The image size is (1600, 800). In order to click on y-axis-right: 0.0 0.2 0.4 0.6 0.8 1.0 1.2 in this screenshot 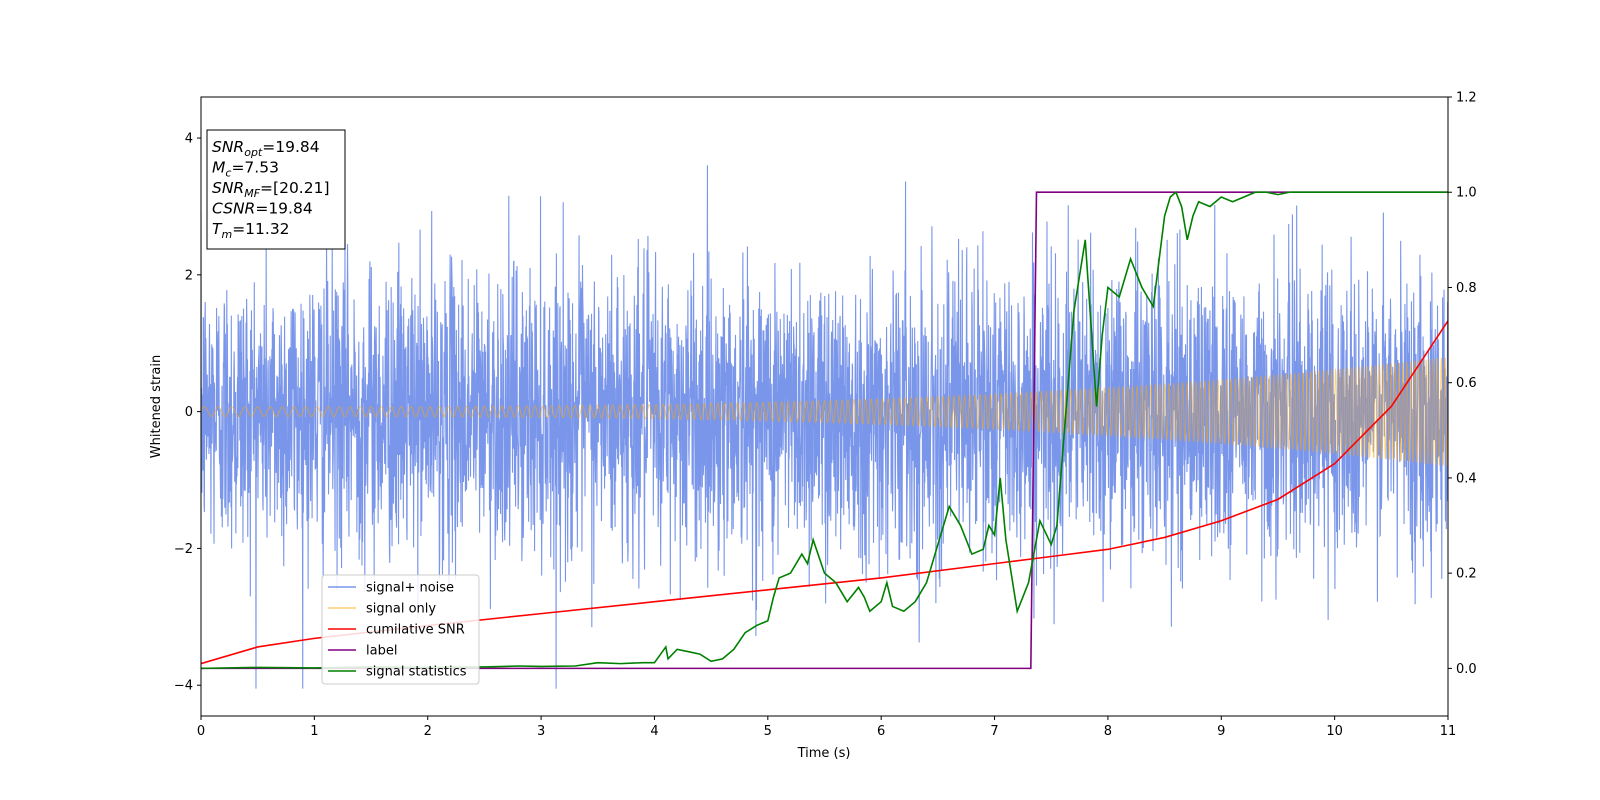, I will do `click(1462, 384)`.